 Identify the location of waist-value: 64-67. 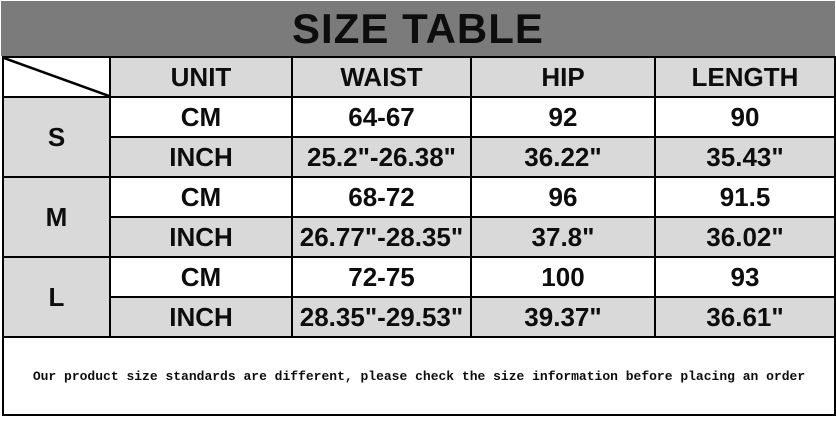
(381, 117).